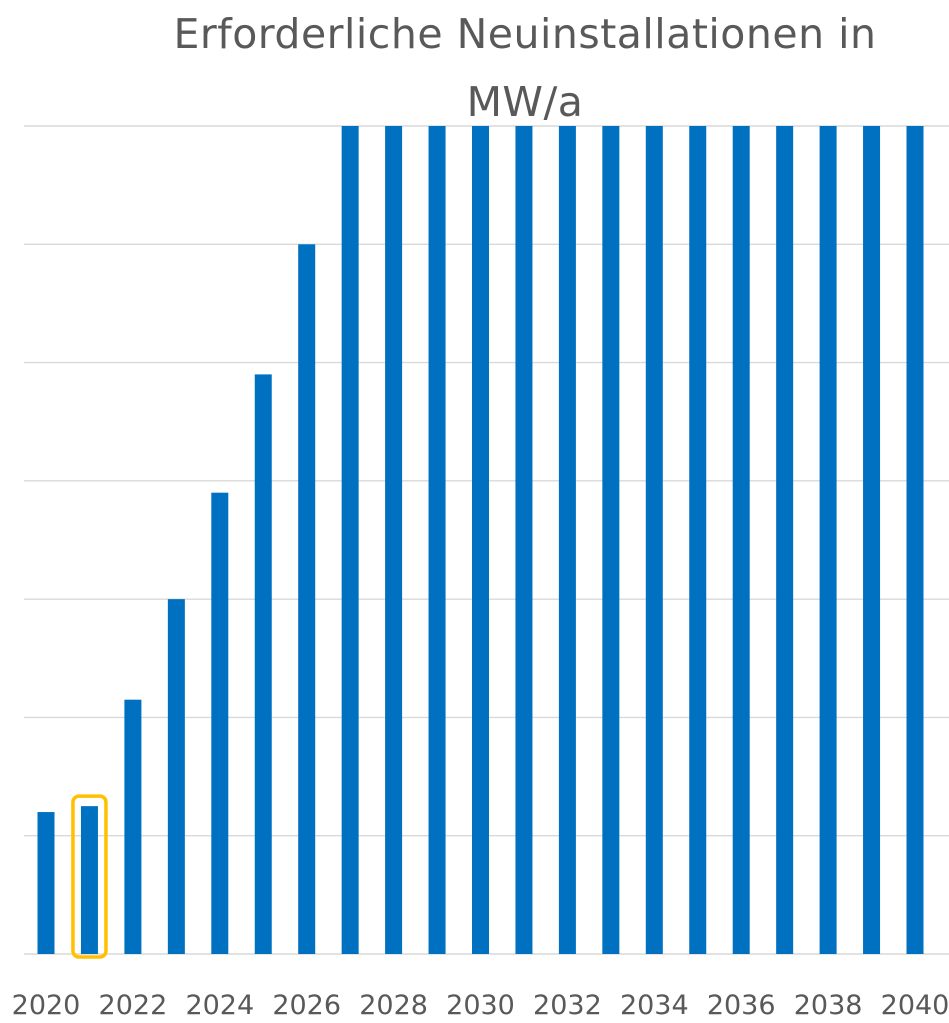 This screenshot has height=1023, width=949. Describe the element at coordinates (524, 540) in the screenshot. I see `bar-2031` at that location.